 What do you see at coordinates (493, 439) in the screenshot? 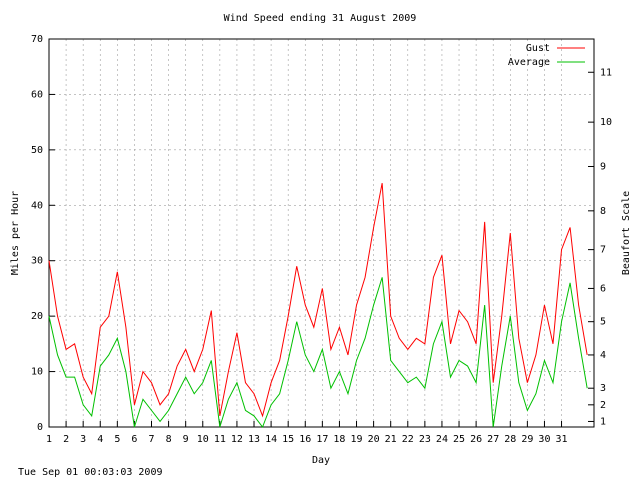
I see `x-tick-label: 27` at bounding box center [493, 439].